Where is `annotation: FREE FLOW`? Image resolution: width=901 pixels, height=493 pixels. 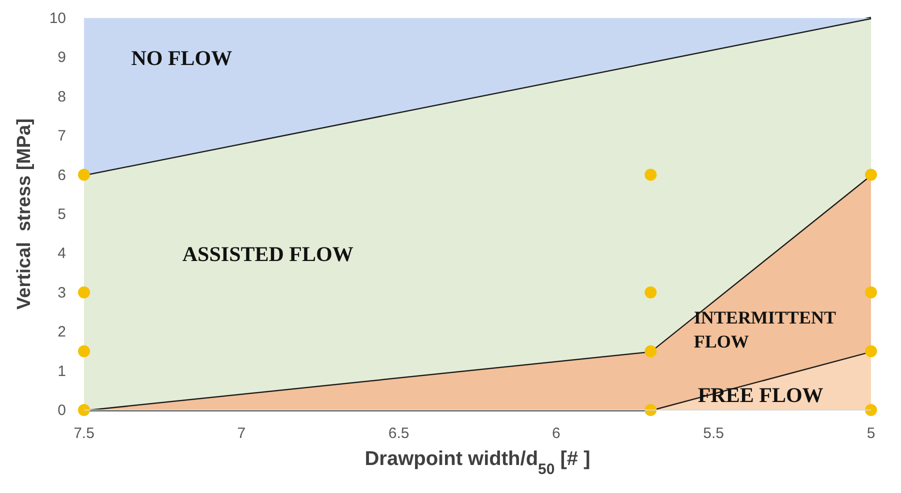 annotation: FREE FLOW is located at coordinates (761, 395).